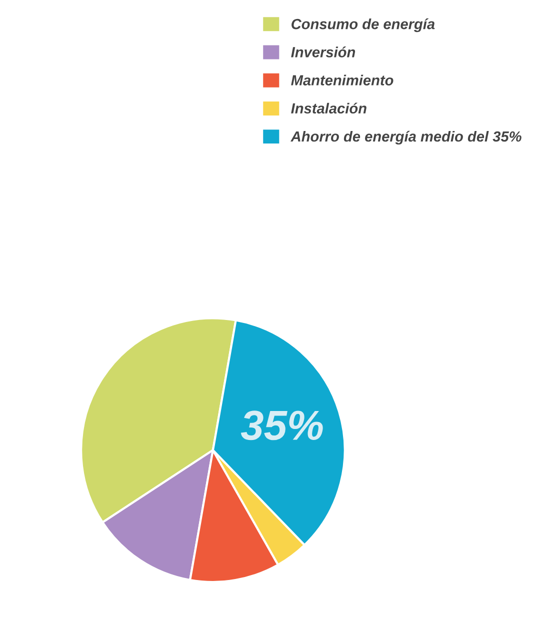  What do you see at coordinates (363, 25) in the screenshot?
I see `legend-label: Consumo de energía` at bounding box center [363, 25].